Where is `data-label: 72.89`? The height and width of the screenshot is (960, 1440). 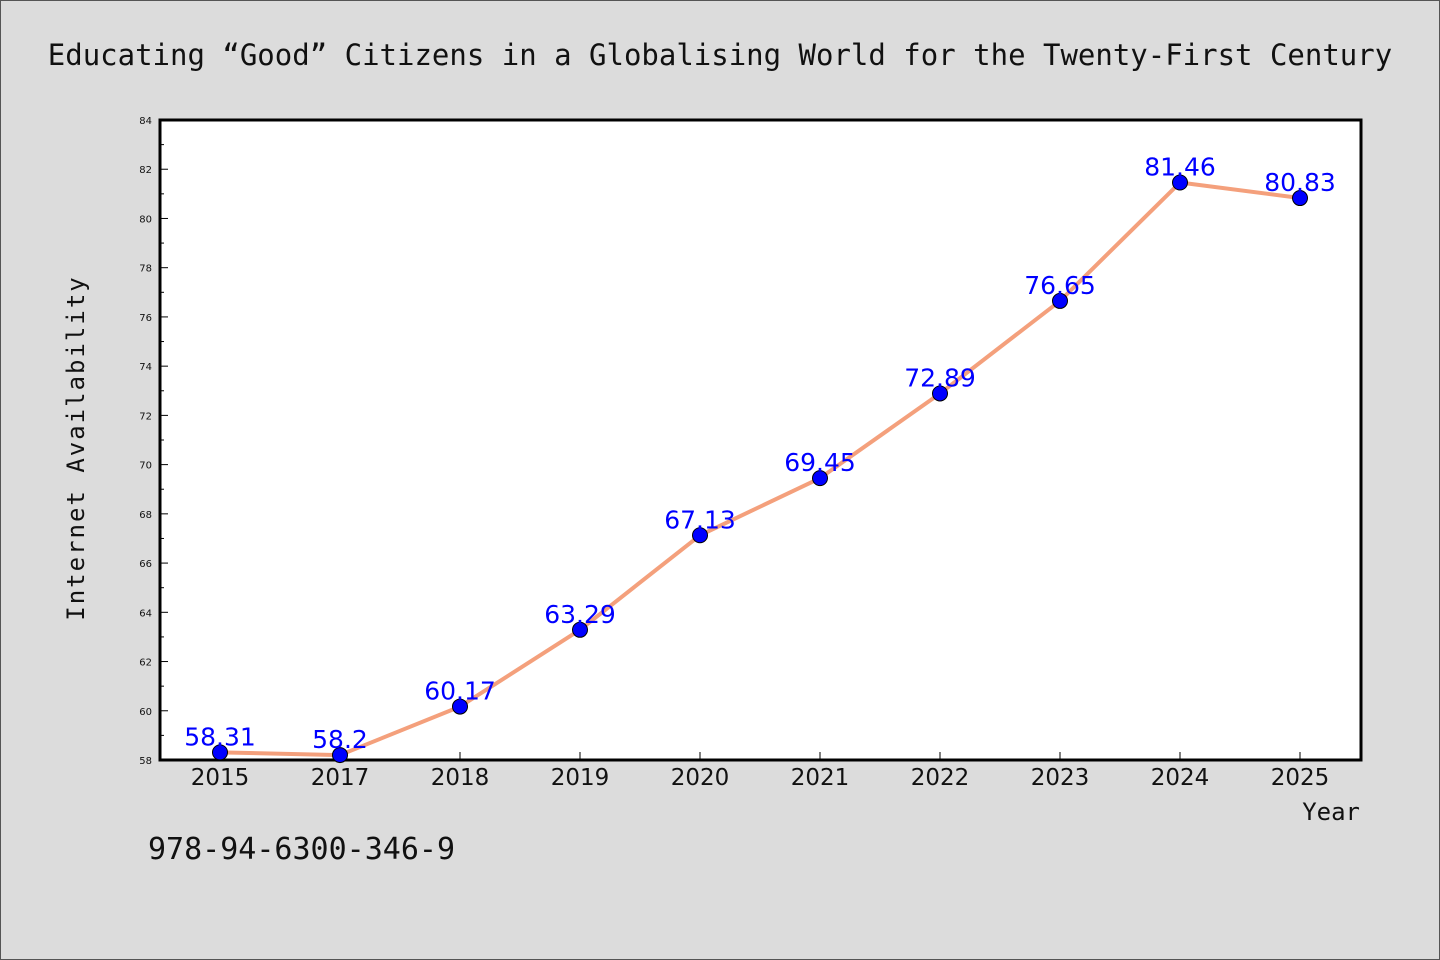 data-label: 72.89 is located at coordinates (940, 377).